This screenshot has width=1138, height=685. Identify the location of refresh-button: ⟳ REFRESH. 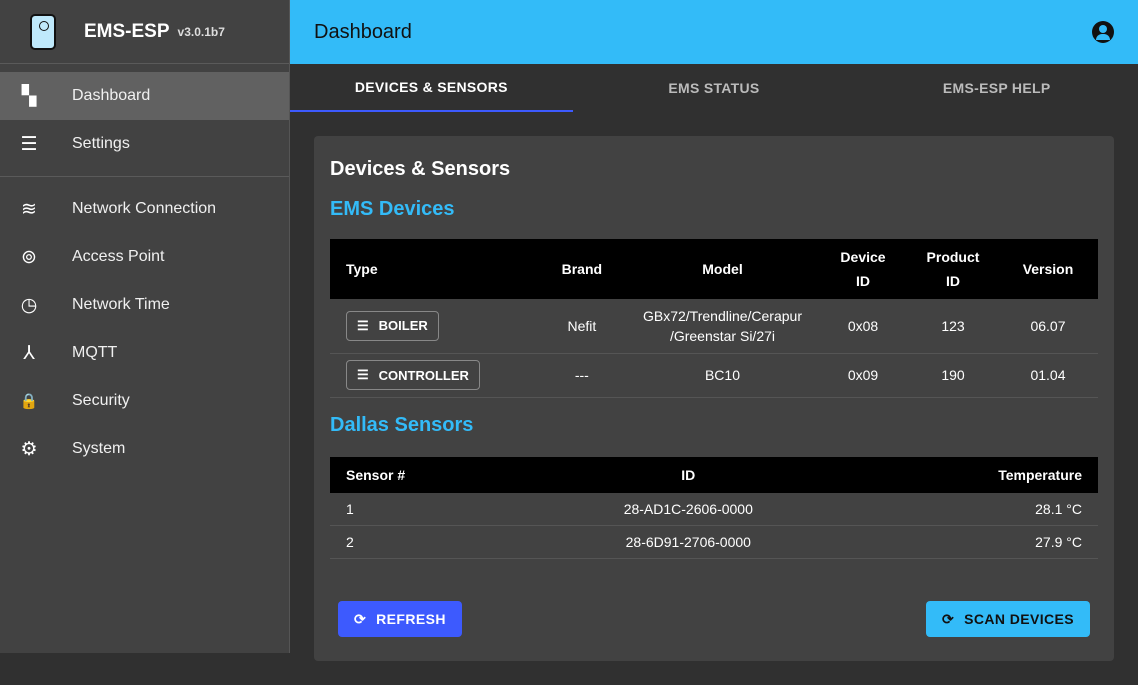
(400, 619).